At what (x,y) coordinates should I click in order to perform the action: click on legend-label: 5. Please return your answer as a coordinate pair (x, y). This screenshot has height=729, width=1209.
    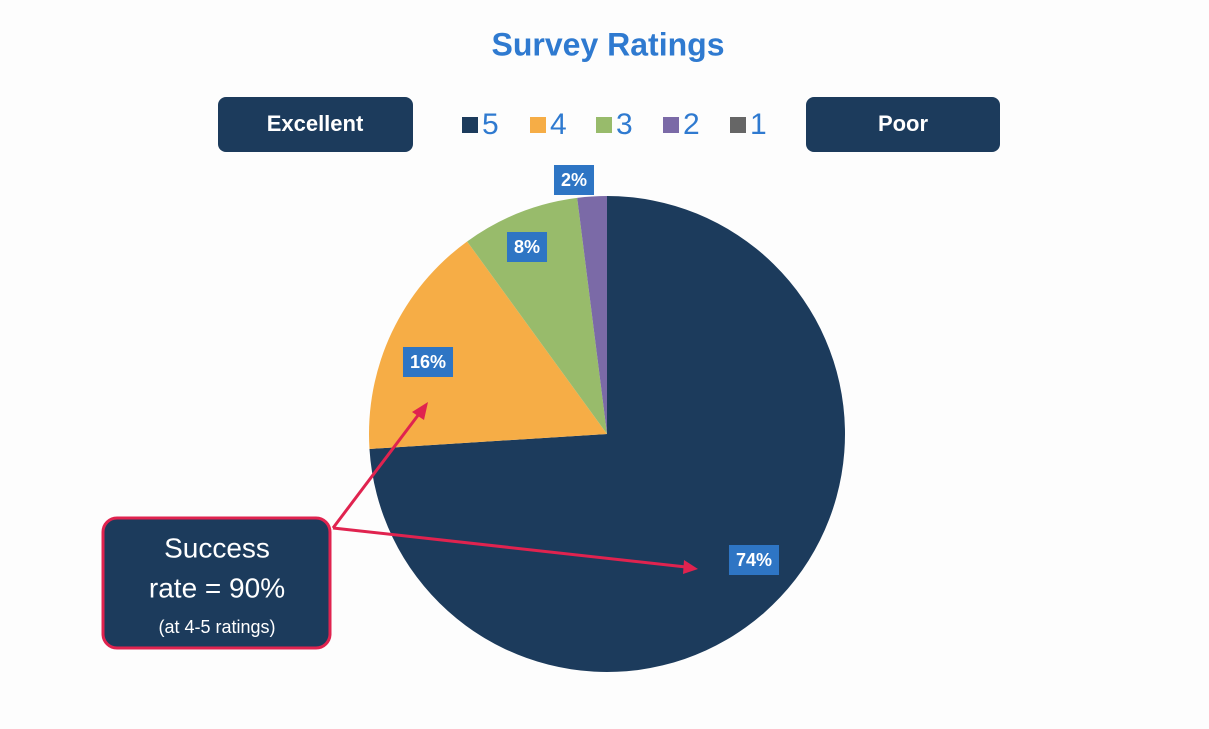
    Looking at the image, I should click on (490, 124).